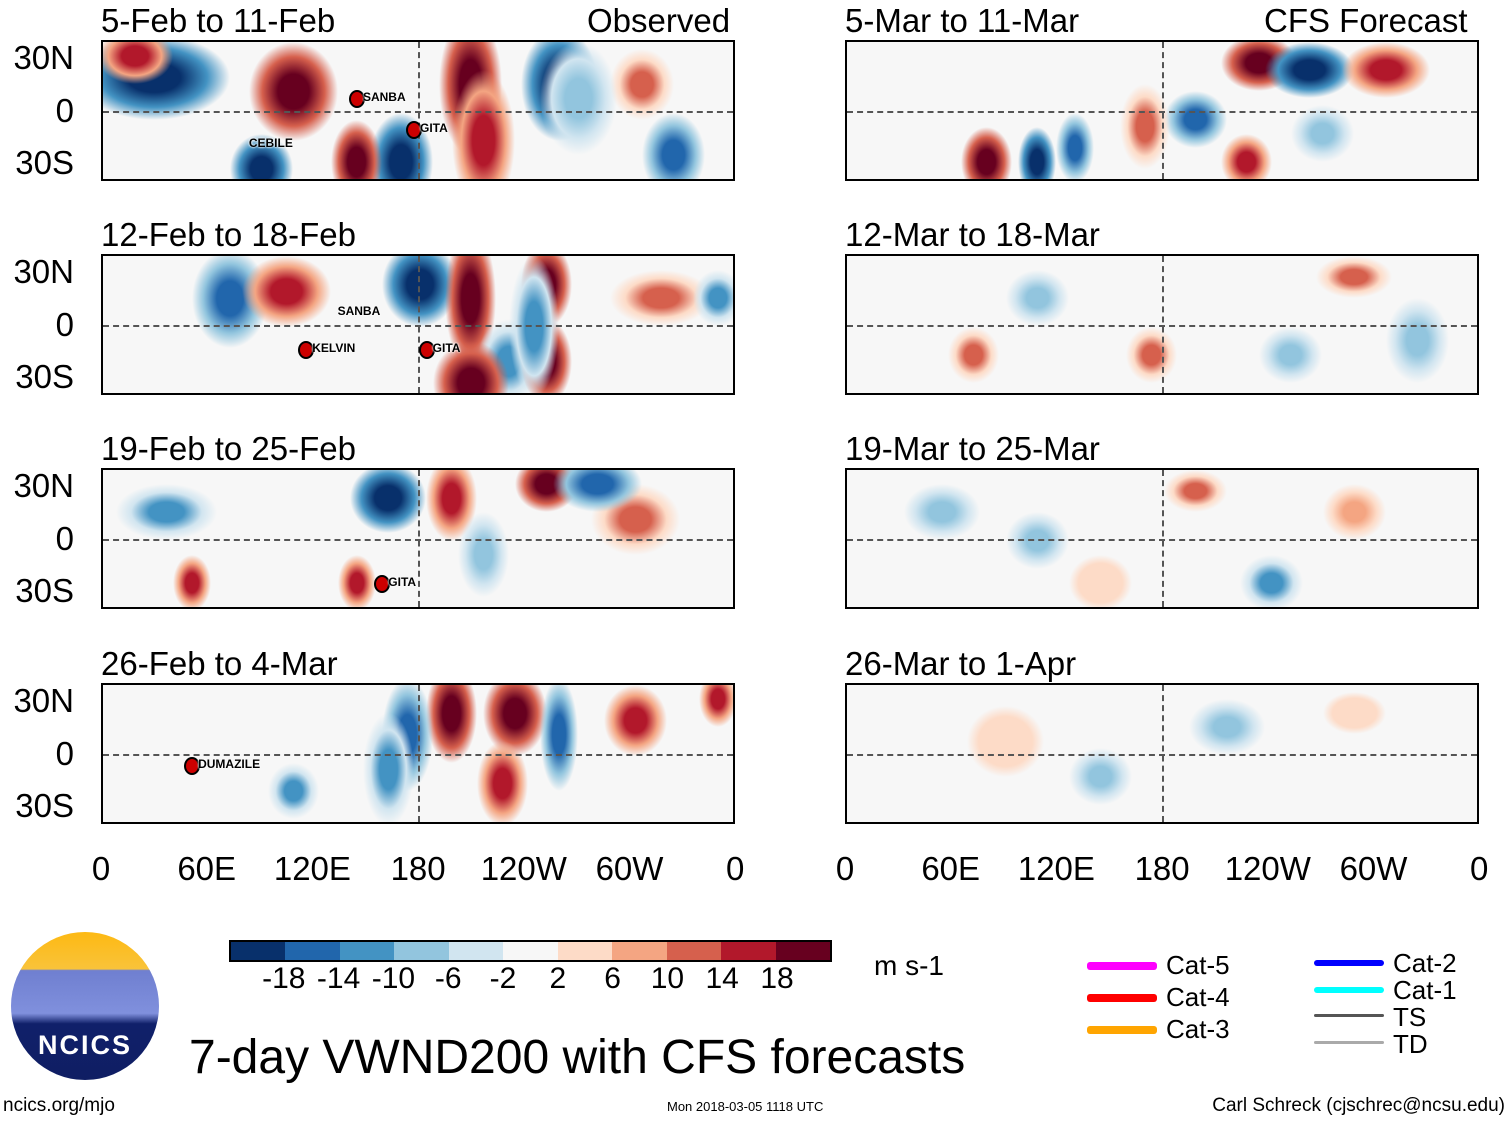 The image size is (1510, 1121). What do you see at coordinates (1267, 868) in the screenshot?
I see `longitude-label: 120W` at bounding box center [1267, 868].